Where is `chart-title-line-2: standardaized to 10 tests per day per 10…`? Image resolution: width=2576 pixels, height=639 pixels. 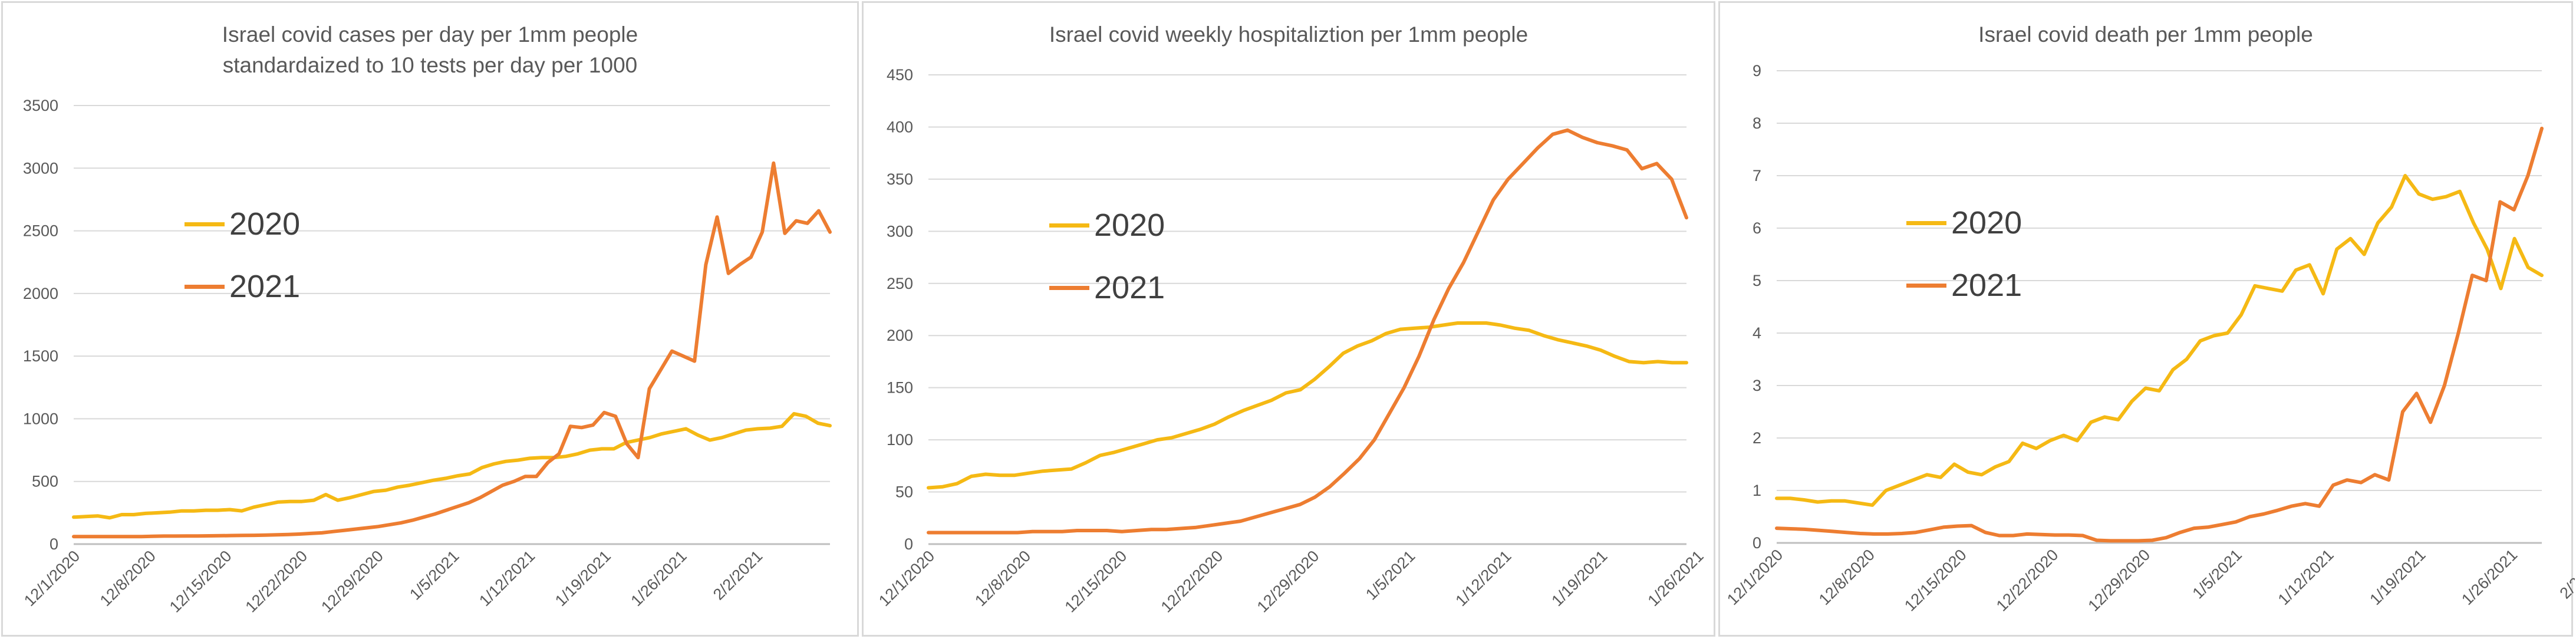
chart-title-line-2: standardaized to 10 tests per day per 10… is located at coordinates (430, 65).